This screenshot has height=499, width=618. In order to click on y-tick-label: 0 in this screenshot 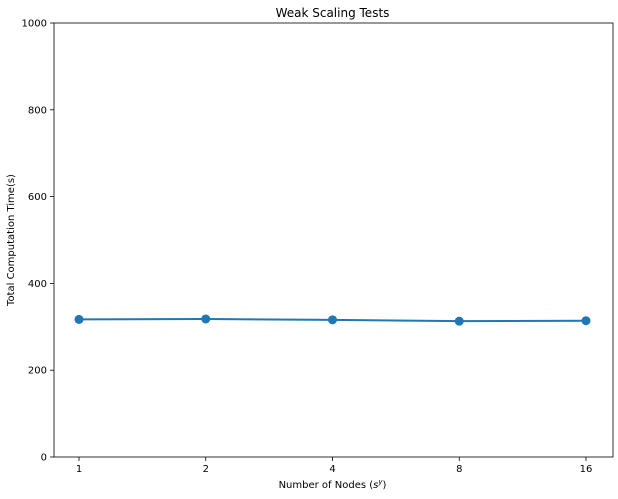, I will do `click(44, 458)`.